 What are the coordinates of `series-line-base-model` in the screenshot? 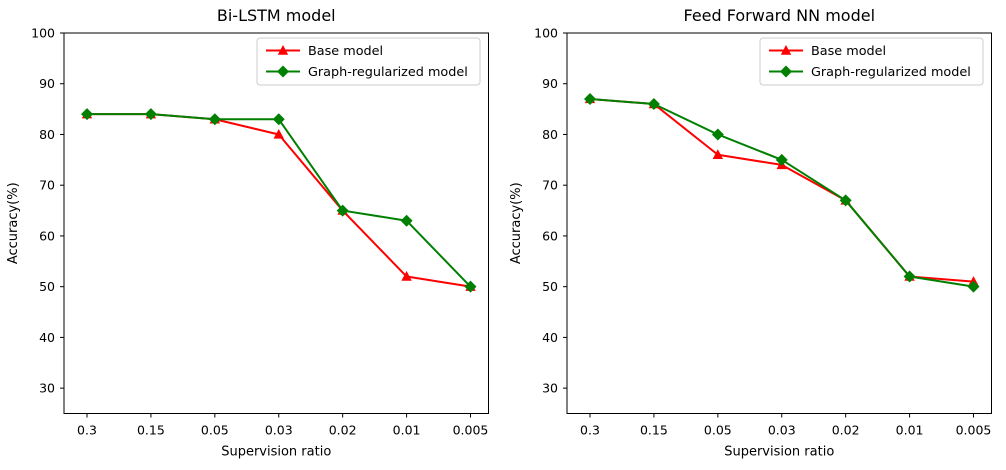 It's located at (279, 200).